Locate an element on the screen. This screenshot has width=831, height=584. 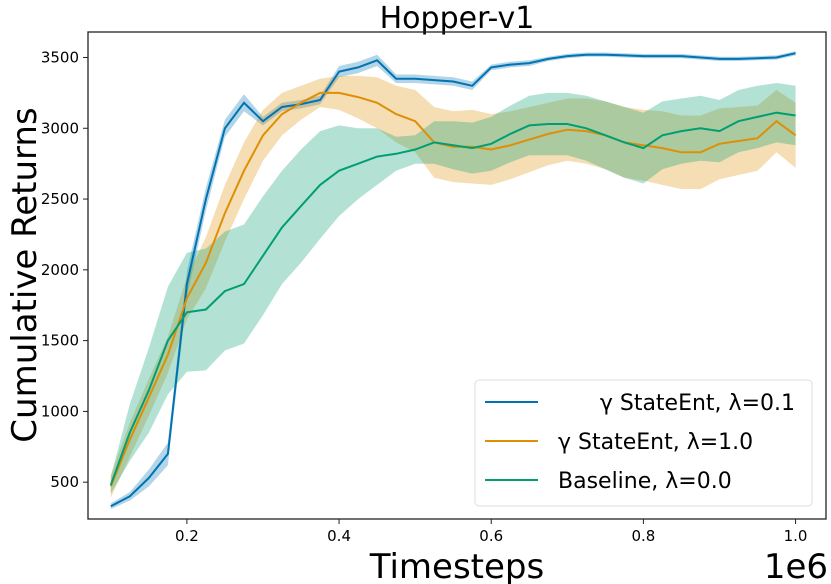
x-tick-label: 0.2 is located at coordinates (187, 536).